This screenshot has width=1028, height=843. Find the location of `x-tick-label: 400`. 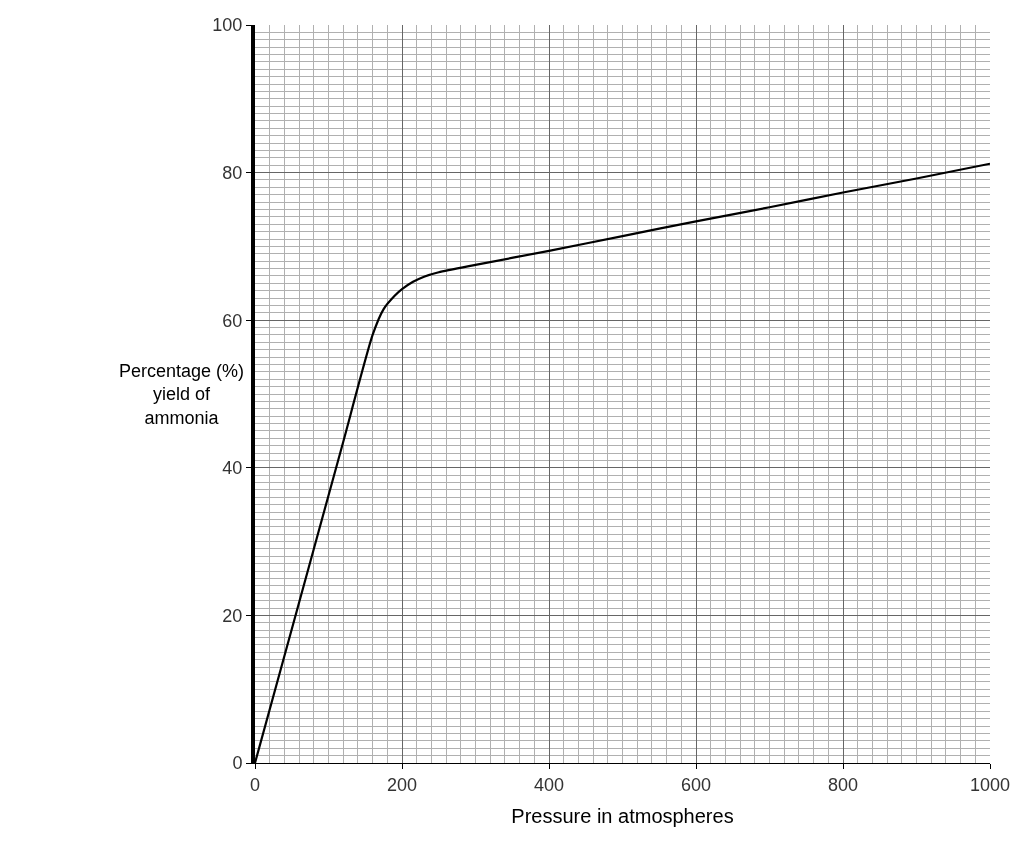

x-tick-label: 400 is located at coordinates (549, 784).